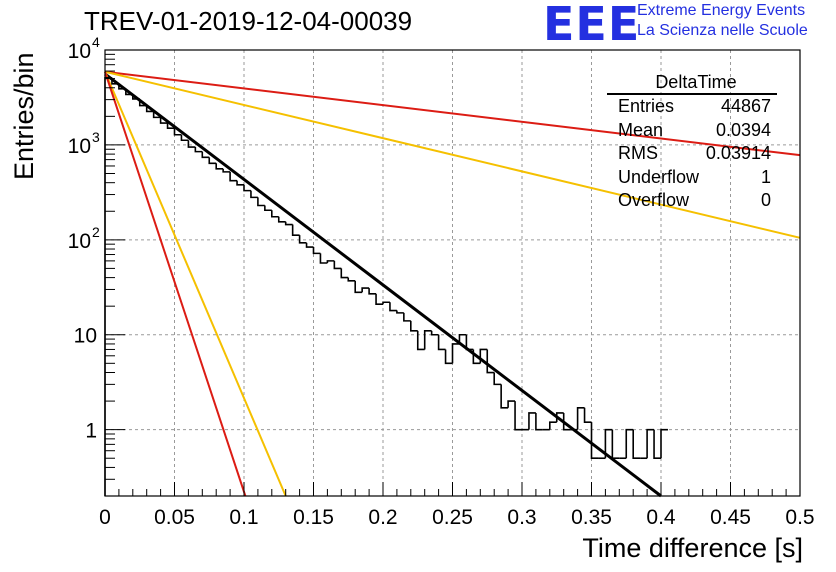 This screenshot has width=836, height=572. I want to click on eee-logo: EEE, so click(592, 25).